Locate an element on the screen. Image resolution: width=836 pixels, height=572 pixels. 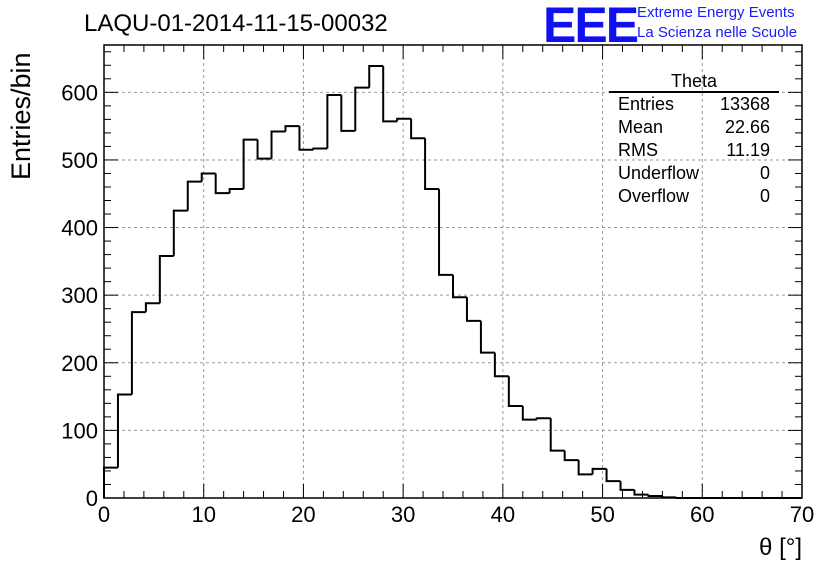
x-tick-label: 10 is located at coordinates (203, 514).